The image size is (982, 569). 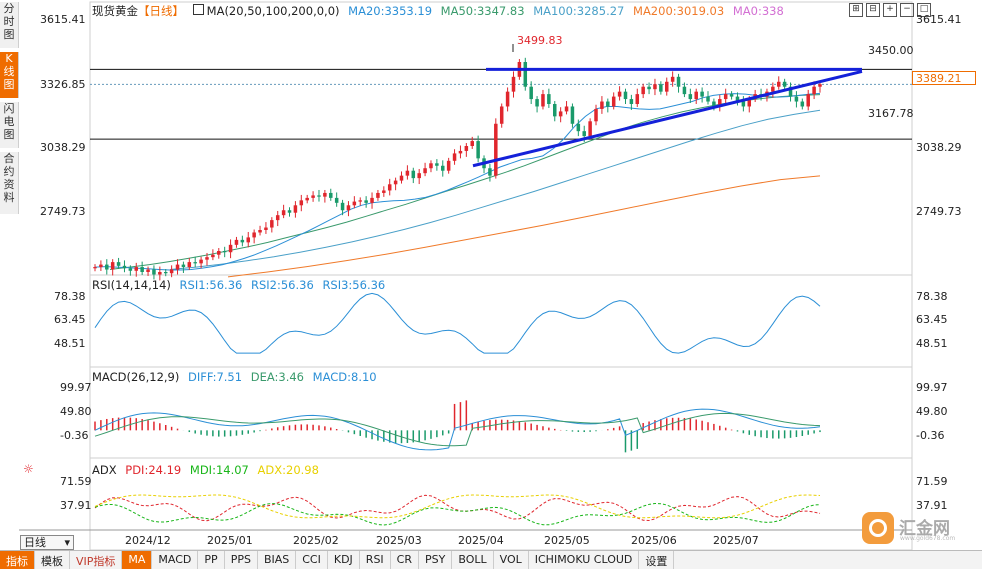 I want to click on tab-cci: CCI, so click(x=312, y=560).